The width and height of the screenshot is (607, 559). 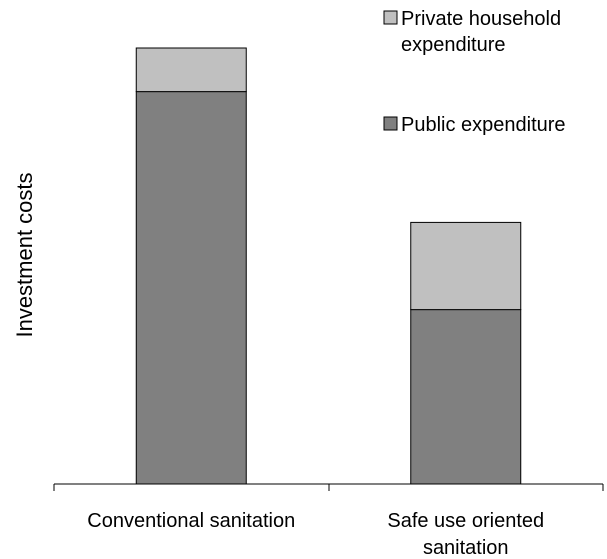 What do you see at coordinates (465, 534) in the screenshot?
I see `x-tick-label-2: Safe use oriented sanitation` at bounding box center [465, 534].